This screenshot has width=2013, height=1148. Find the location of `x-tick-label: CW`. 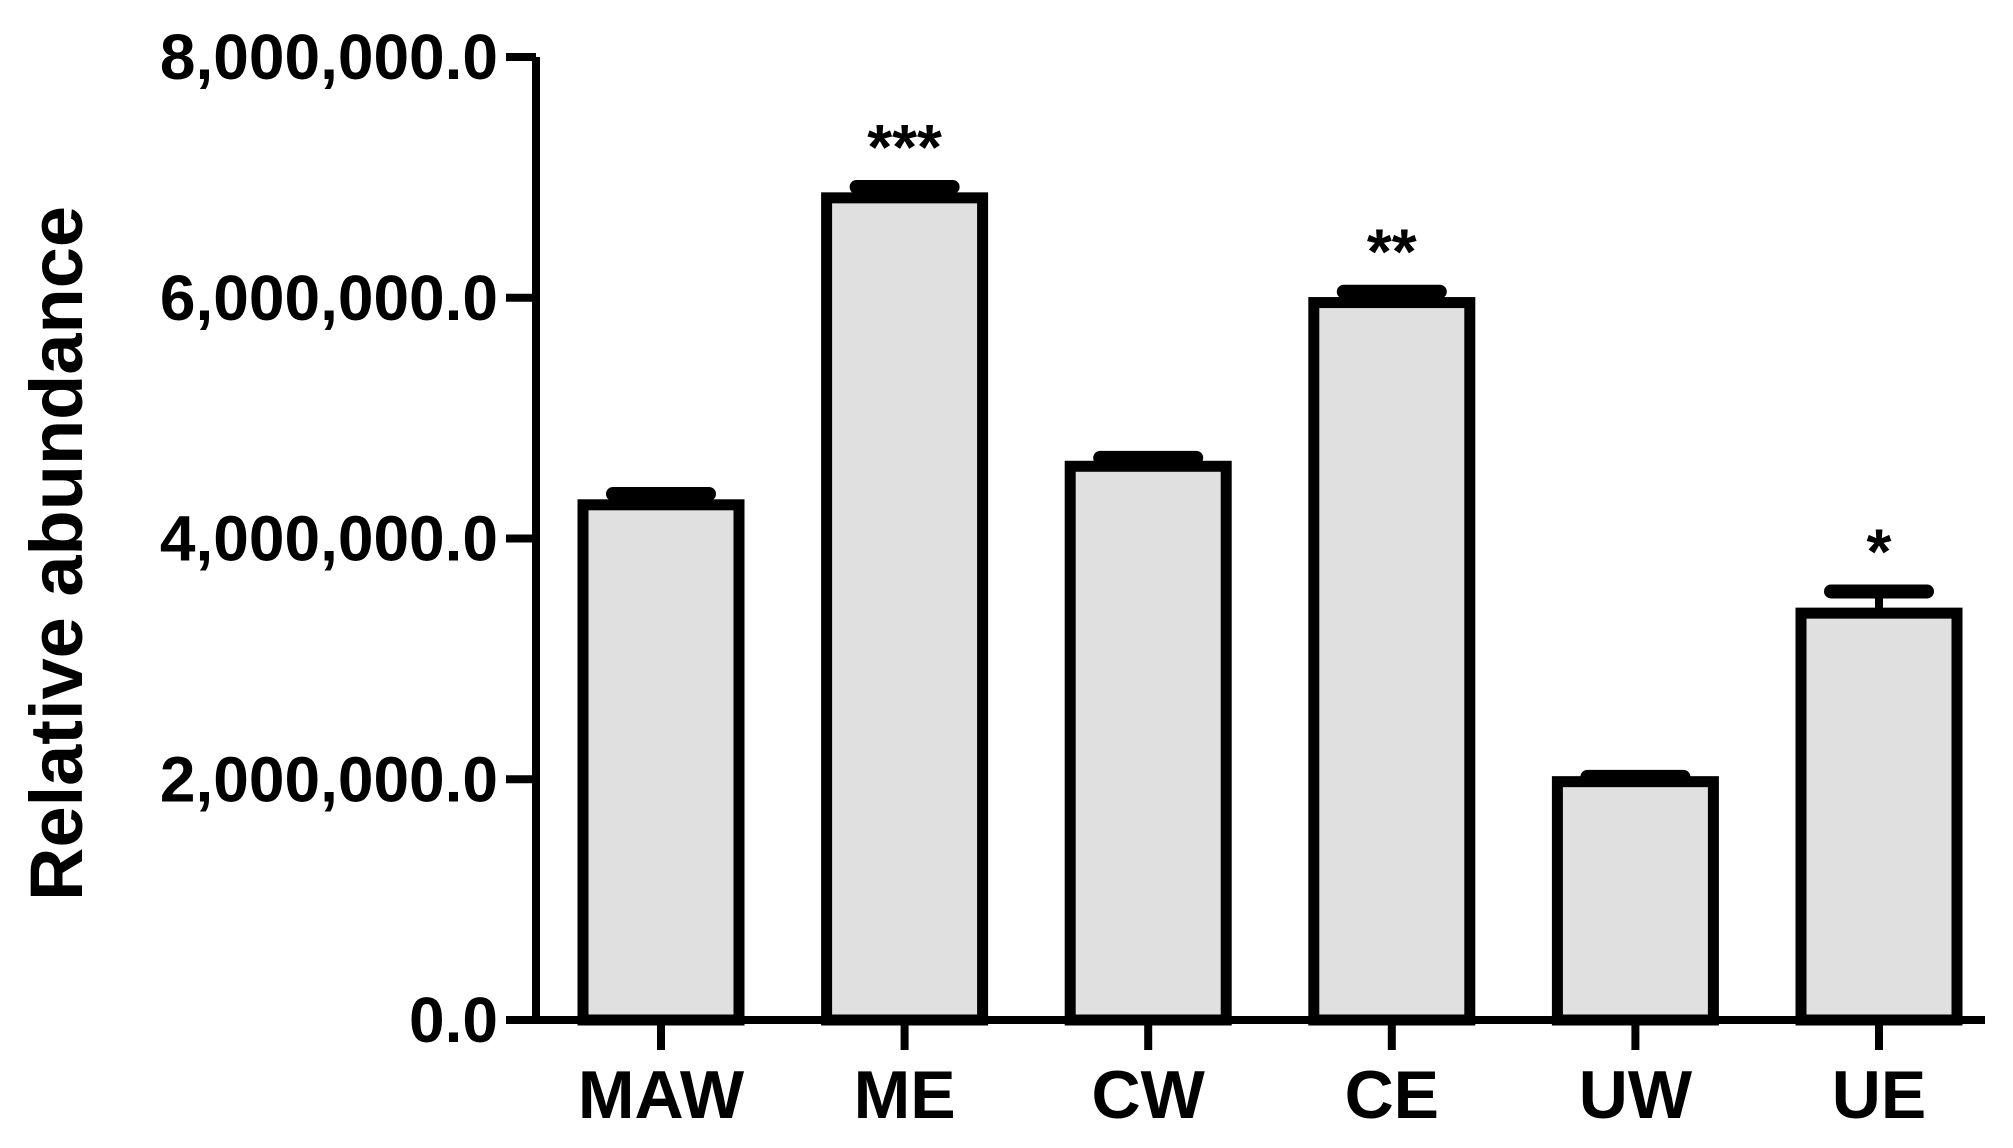

x-tick-label: CW is located at coordinates (1149, 1095).